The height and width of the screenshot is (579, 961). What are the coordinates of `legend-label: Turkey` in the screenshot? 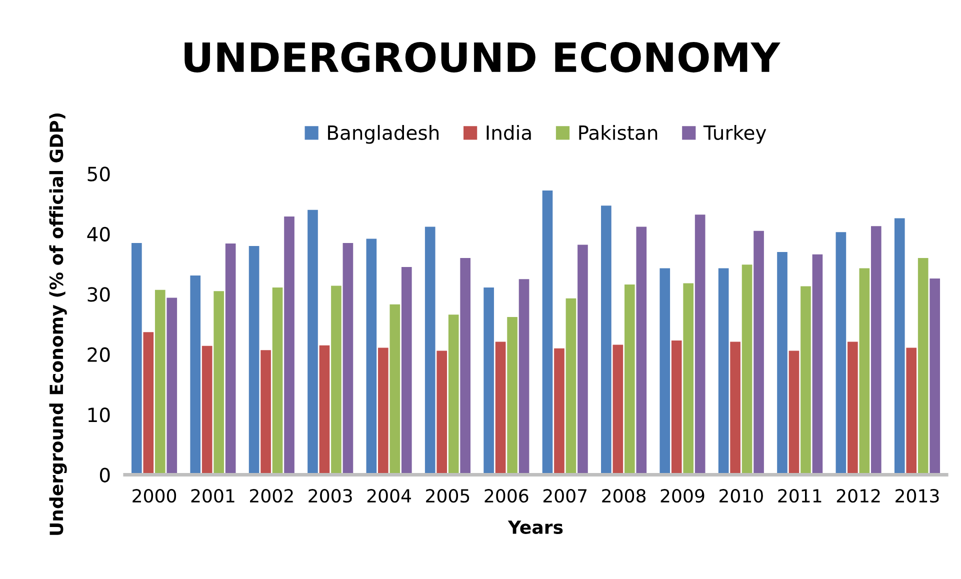 It's located at (734, 134).